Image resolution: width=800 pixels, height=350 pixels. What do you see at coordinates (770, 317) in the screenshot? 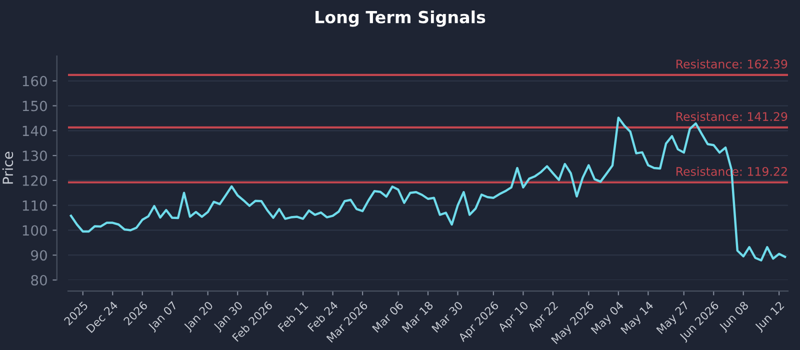
I see `x-tick-label: Jun 12` at bounding box center [770, 317].